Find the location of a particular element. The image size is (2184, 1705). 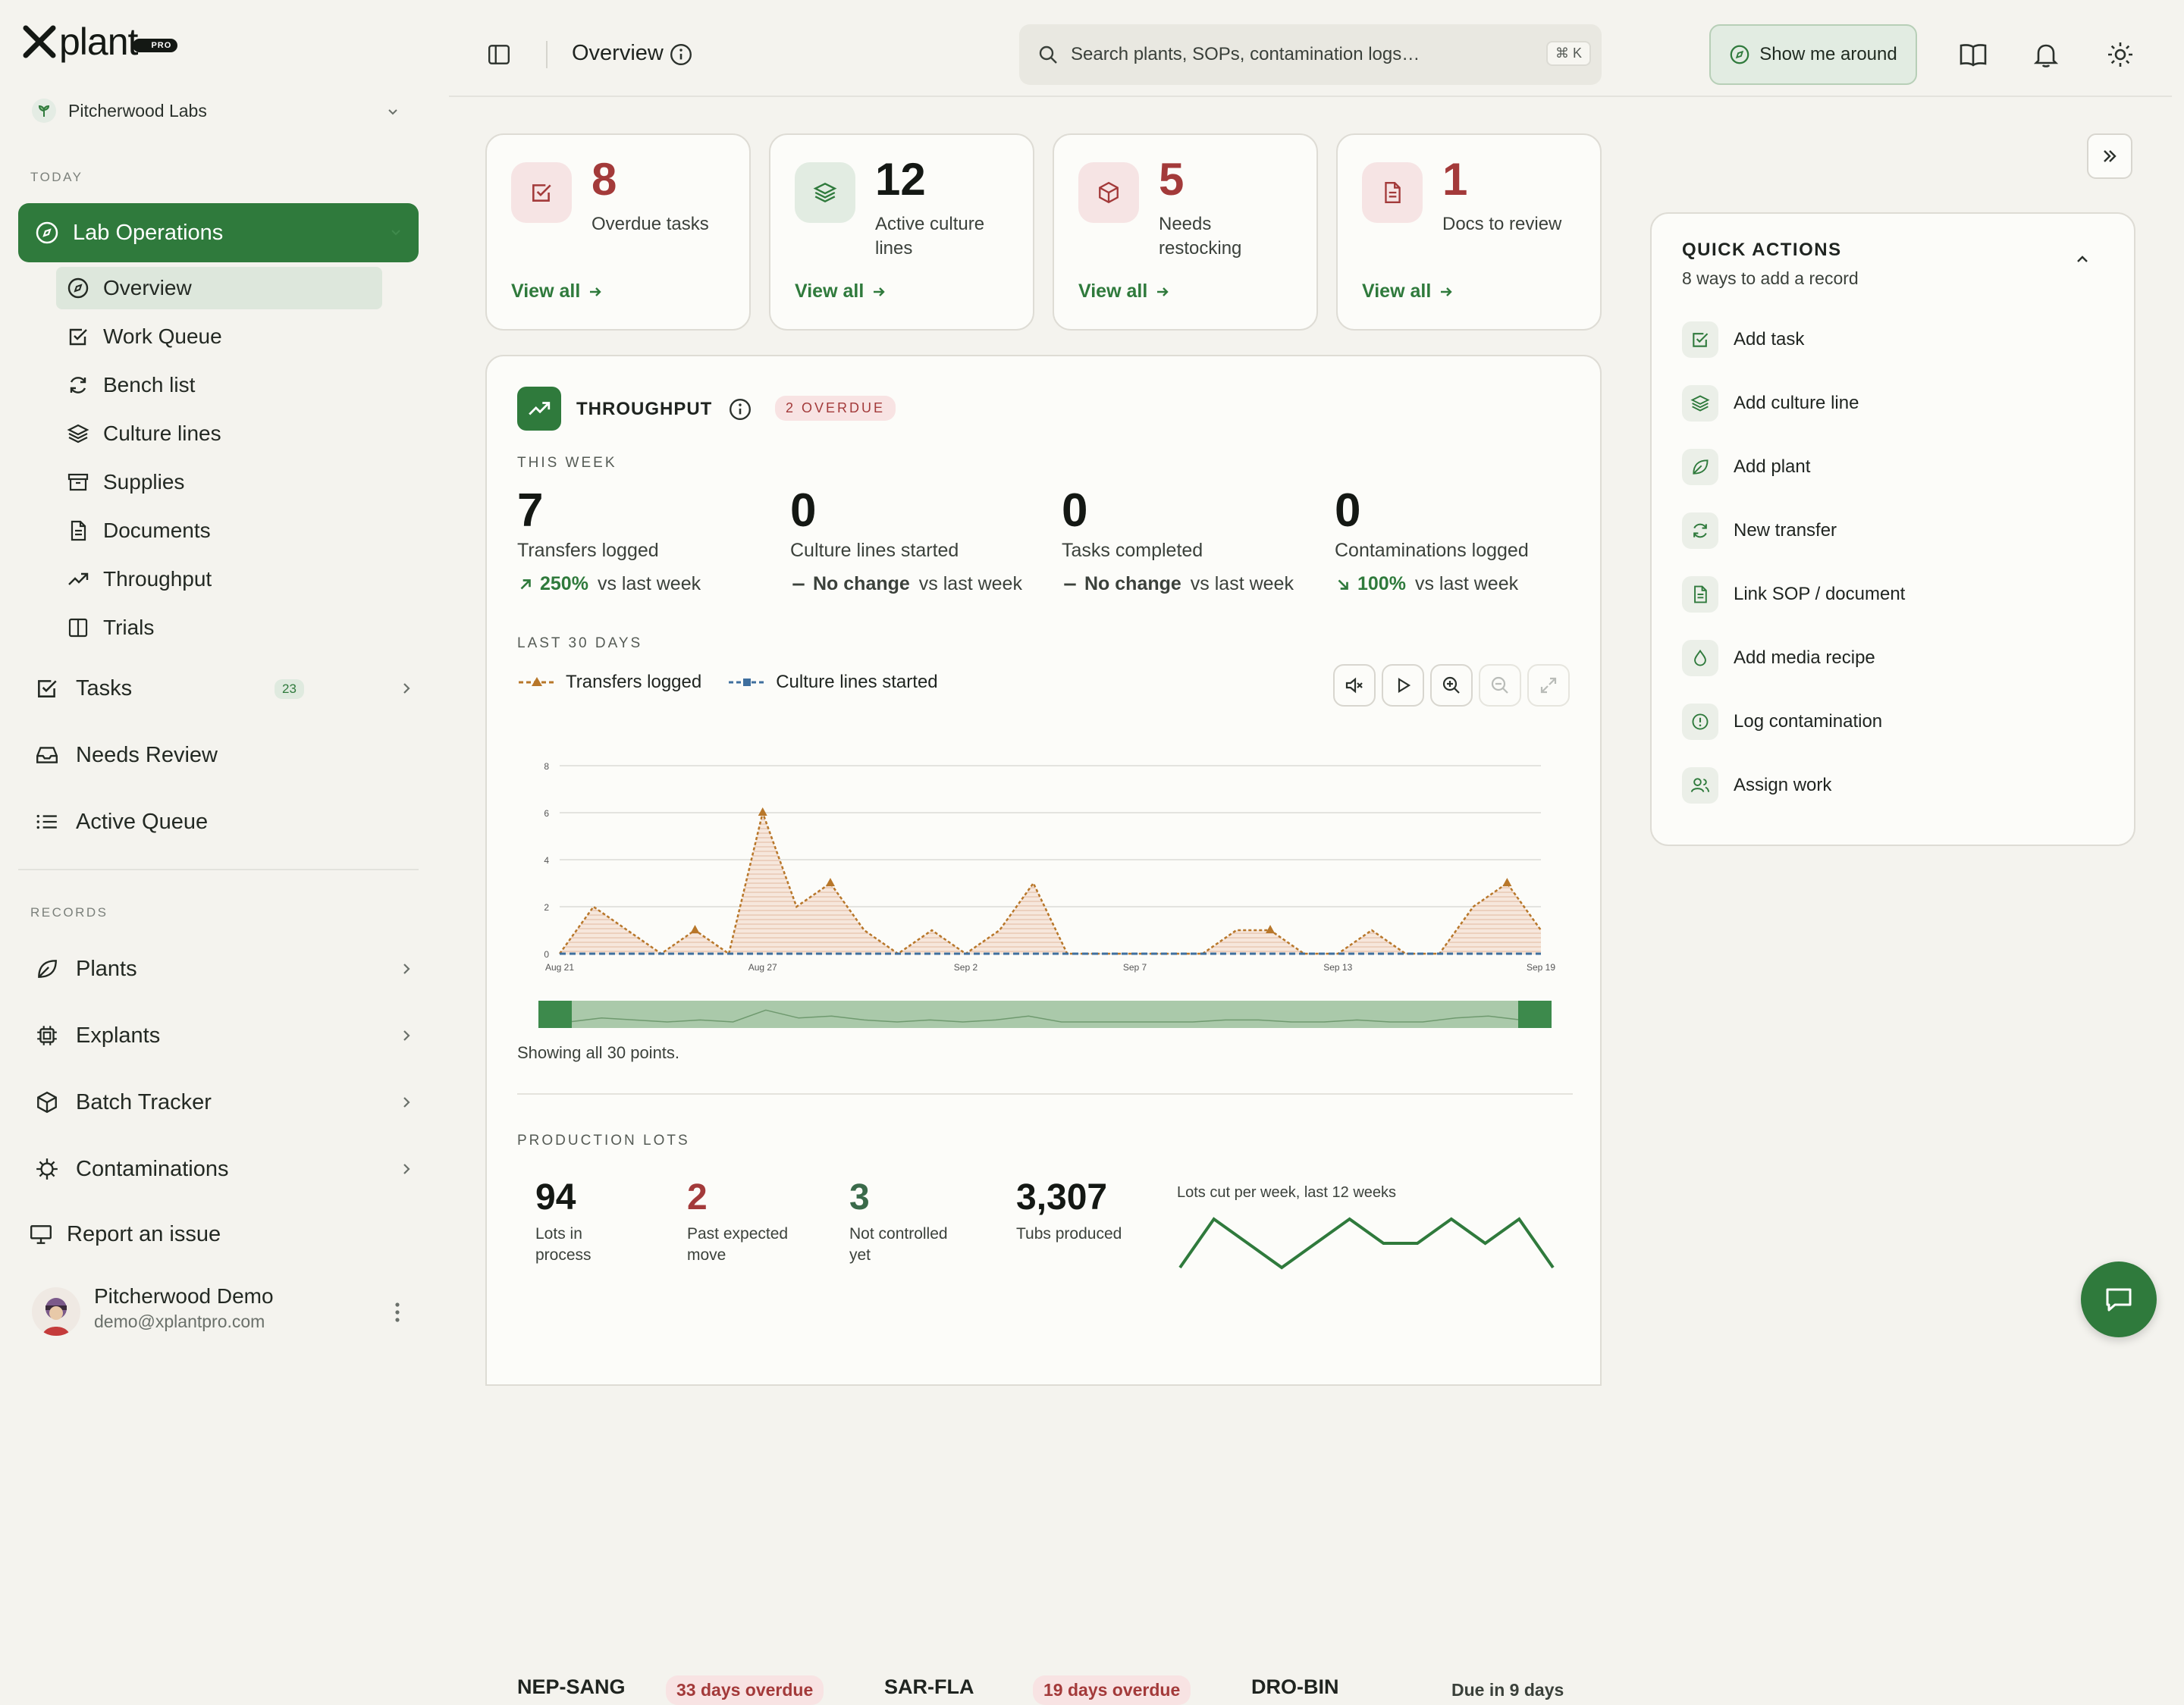

quick-action-log-contamination: Log contamination is located at coordinates (1782, 721).